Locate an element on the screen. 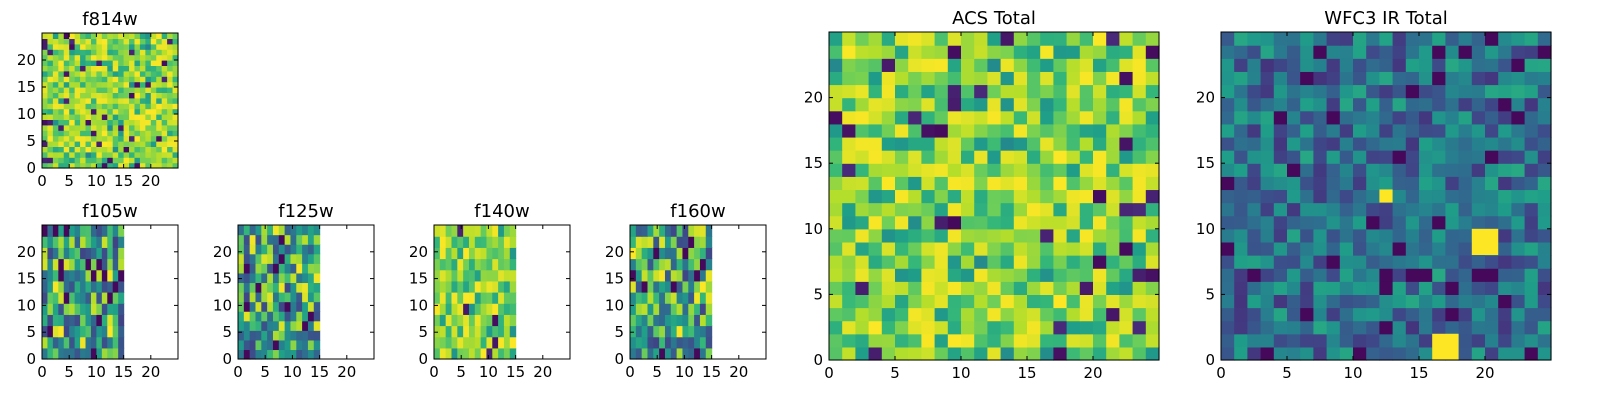 The height and width of the screenshot is (400, 1600). heatmap-hot-spot is located at coordinates (1386, 196).